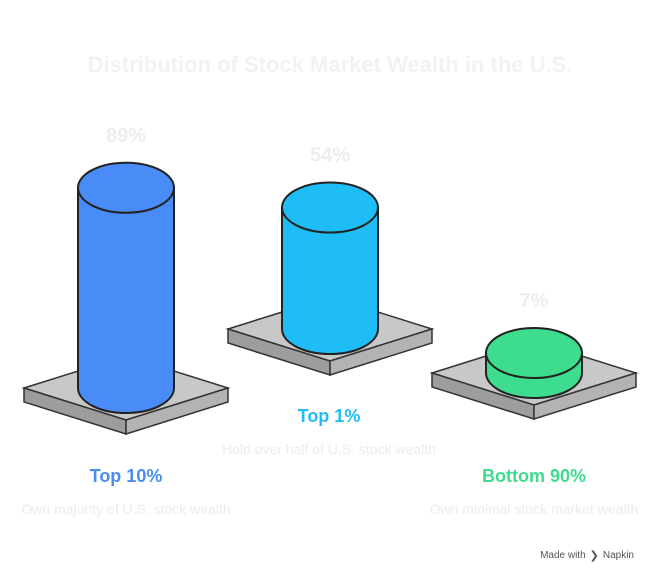 The height and width of the screenshot is (584, 660). What do you see at coordinates (330, 156) in the screenshot?
I see `value-label-top-1: 54%` at bounding box center [330, 156].